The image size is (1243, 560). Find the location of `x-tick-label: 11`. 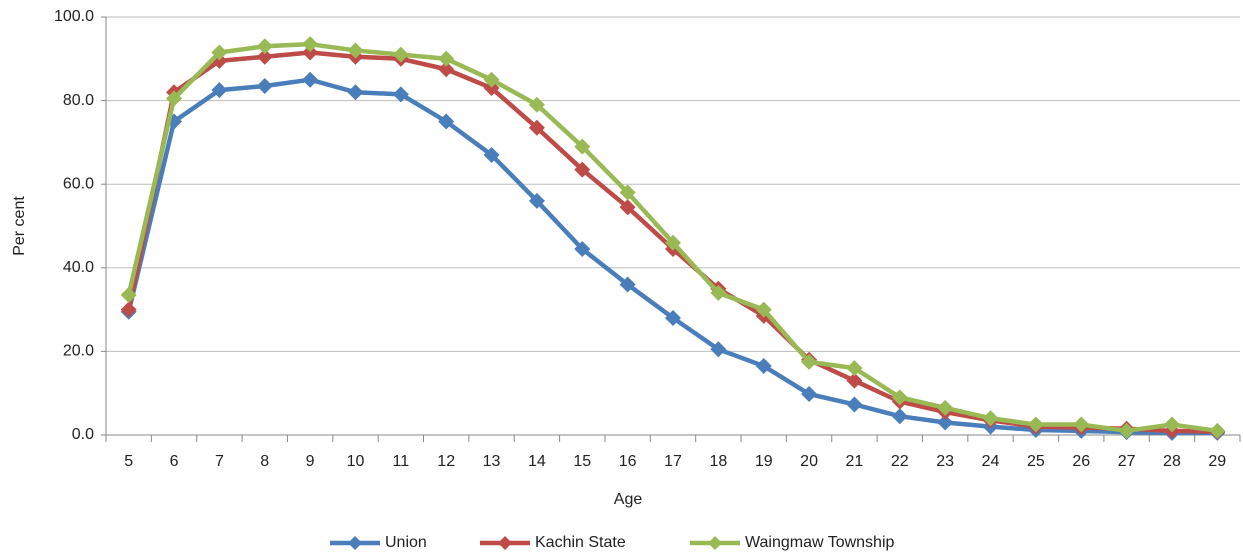

x-tick-label: 11 is located at coordinates (401, 461).